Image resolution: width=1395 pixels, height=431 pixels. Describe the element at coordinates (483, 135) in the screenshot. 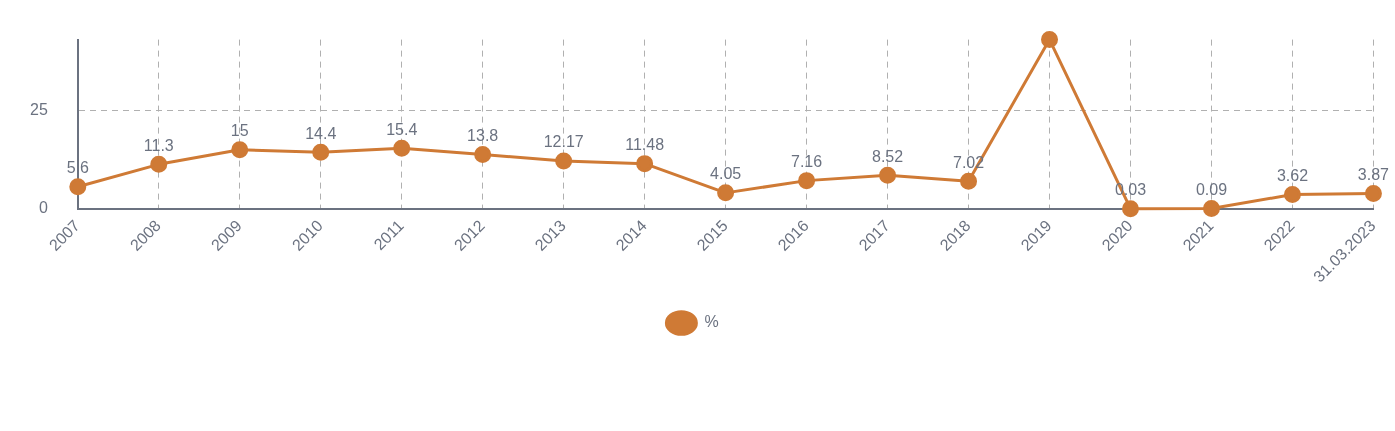

I see `data-label: 13.8` at that location.